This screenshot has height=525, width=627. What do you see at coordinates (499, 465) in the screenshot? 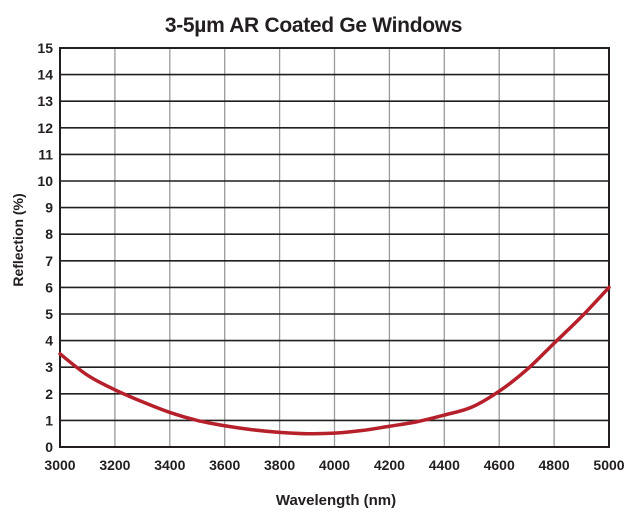
I see `x-tick-label: 4600` at bounding box center [499, 465].